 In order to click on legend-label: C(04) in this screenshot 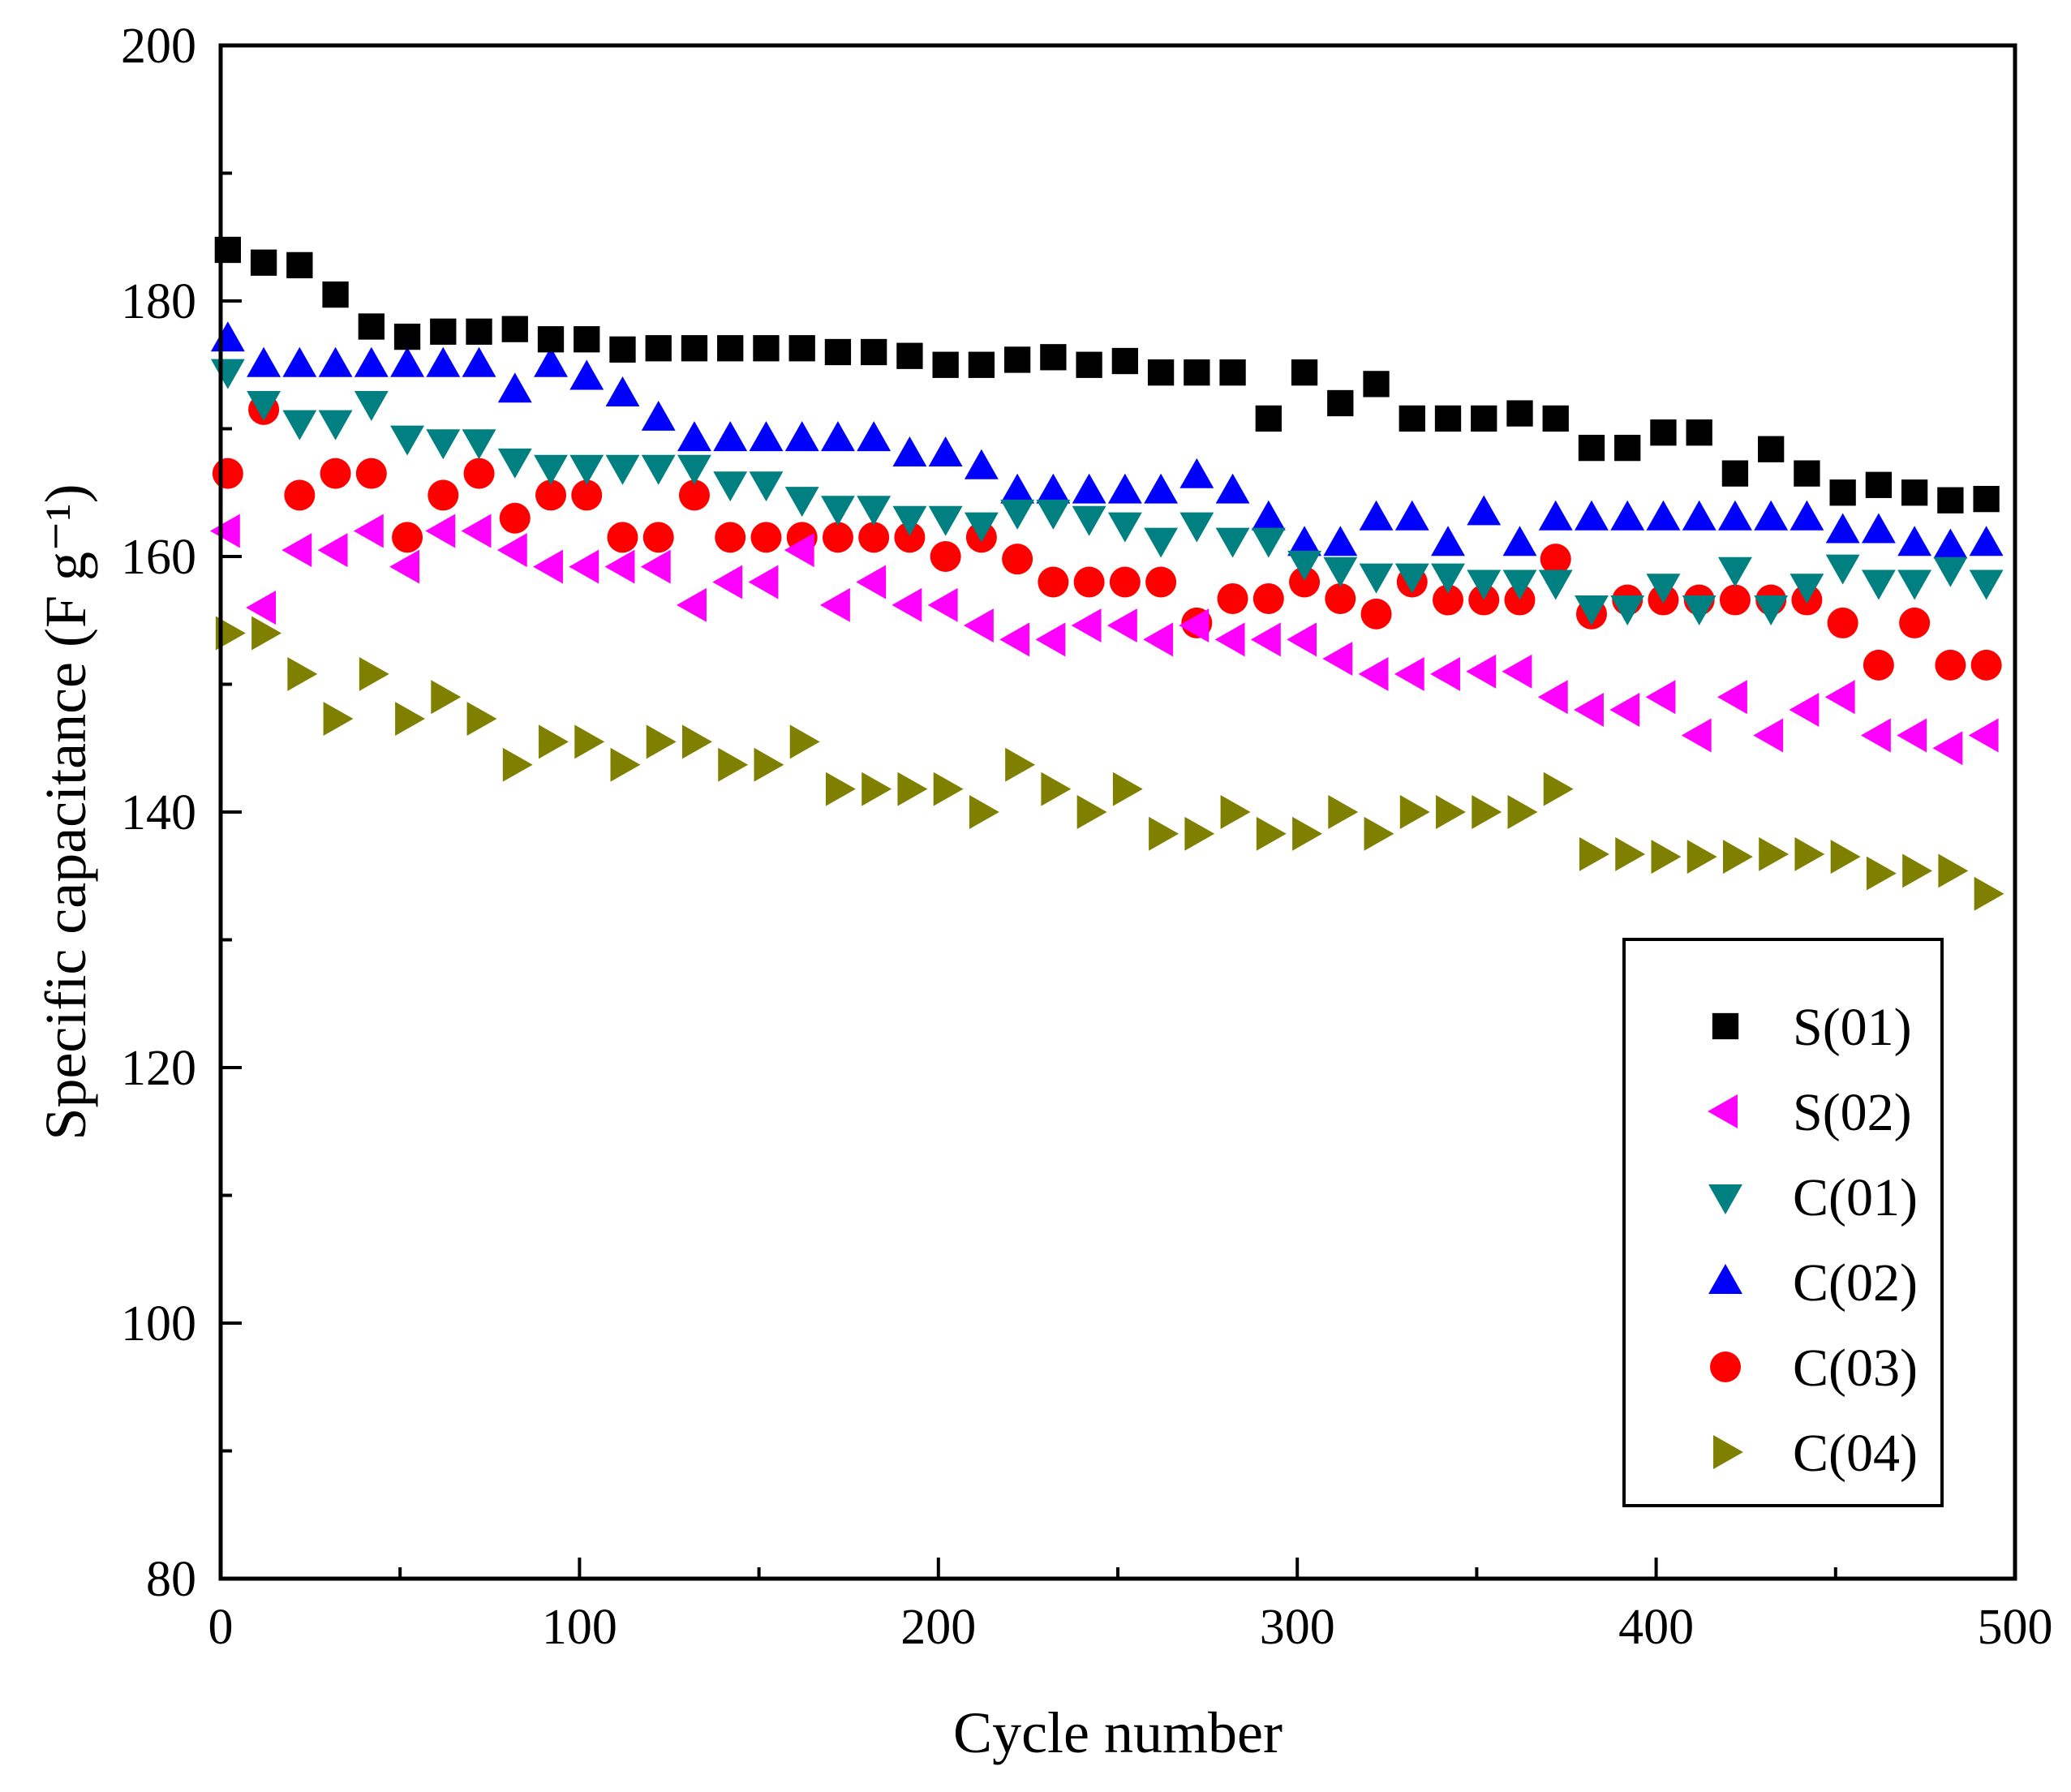, I will do `click(1855, 1453)`.